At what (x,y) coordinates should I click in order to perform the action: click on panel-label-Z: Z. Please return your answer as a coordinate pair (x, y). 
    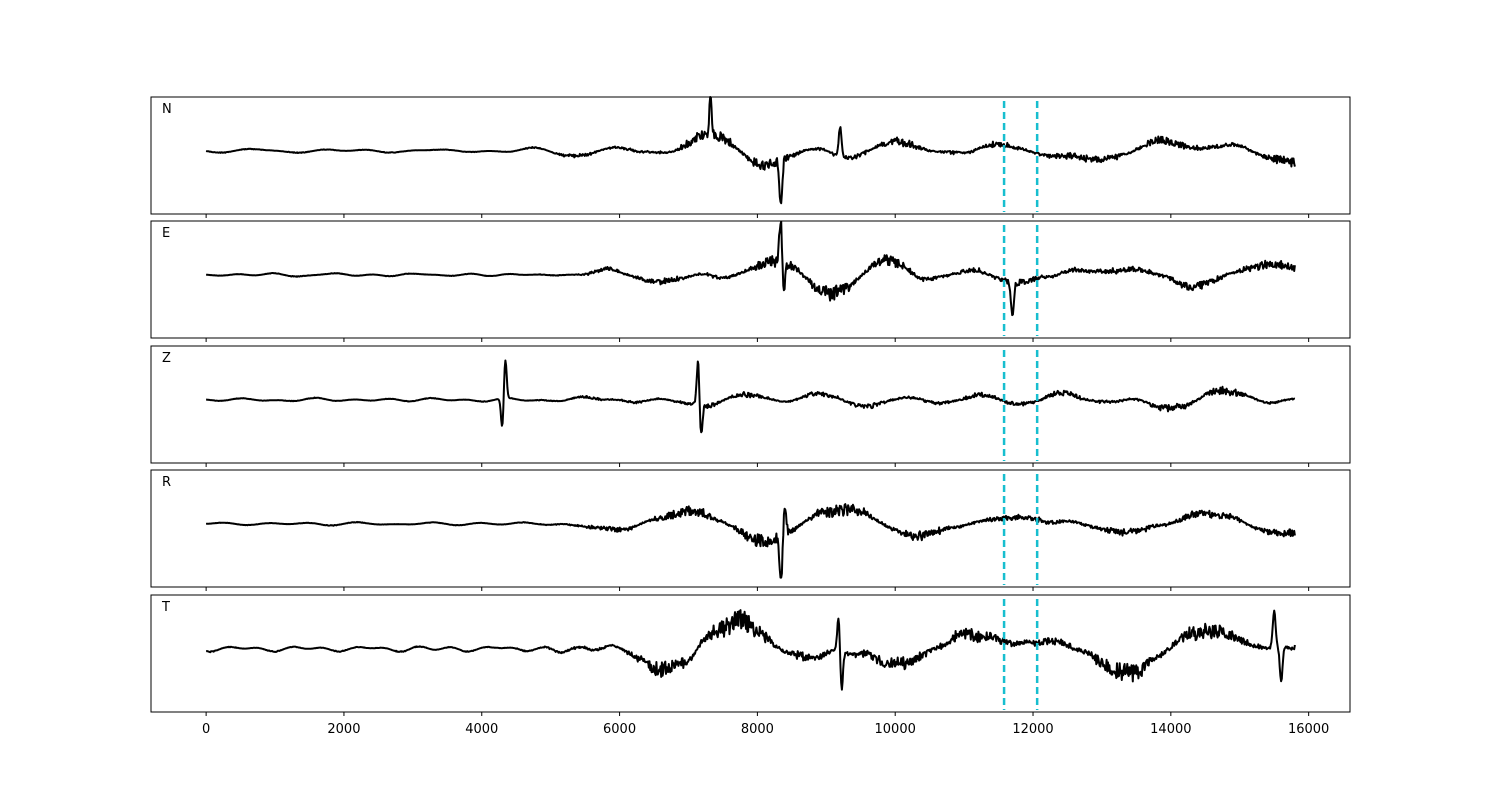
    Looking at the image, I should click on (166, 358).